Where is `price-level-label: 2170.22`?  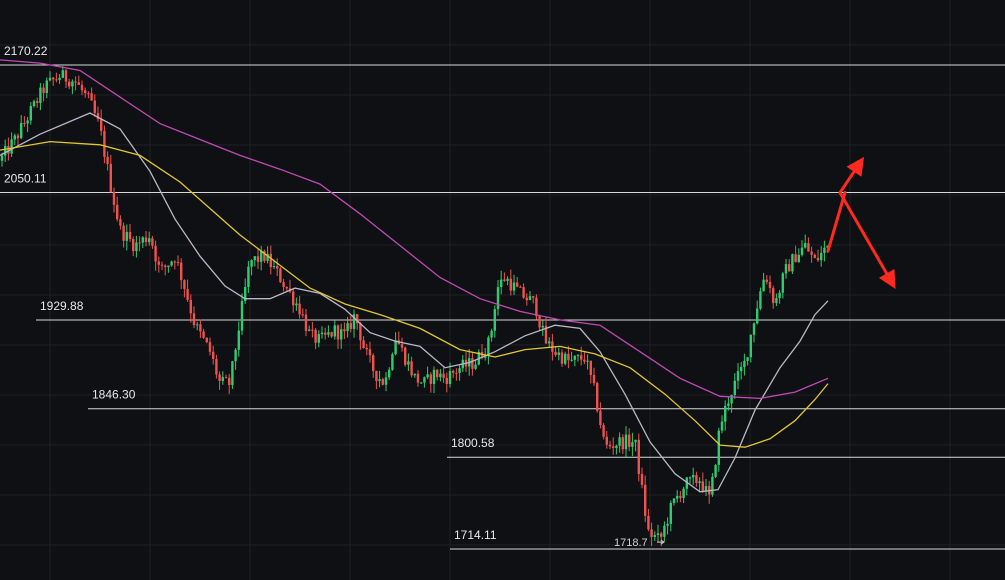
price-level-label: 2170.22 is located at coordinates (26, 51).